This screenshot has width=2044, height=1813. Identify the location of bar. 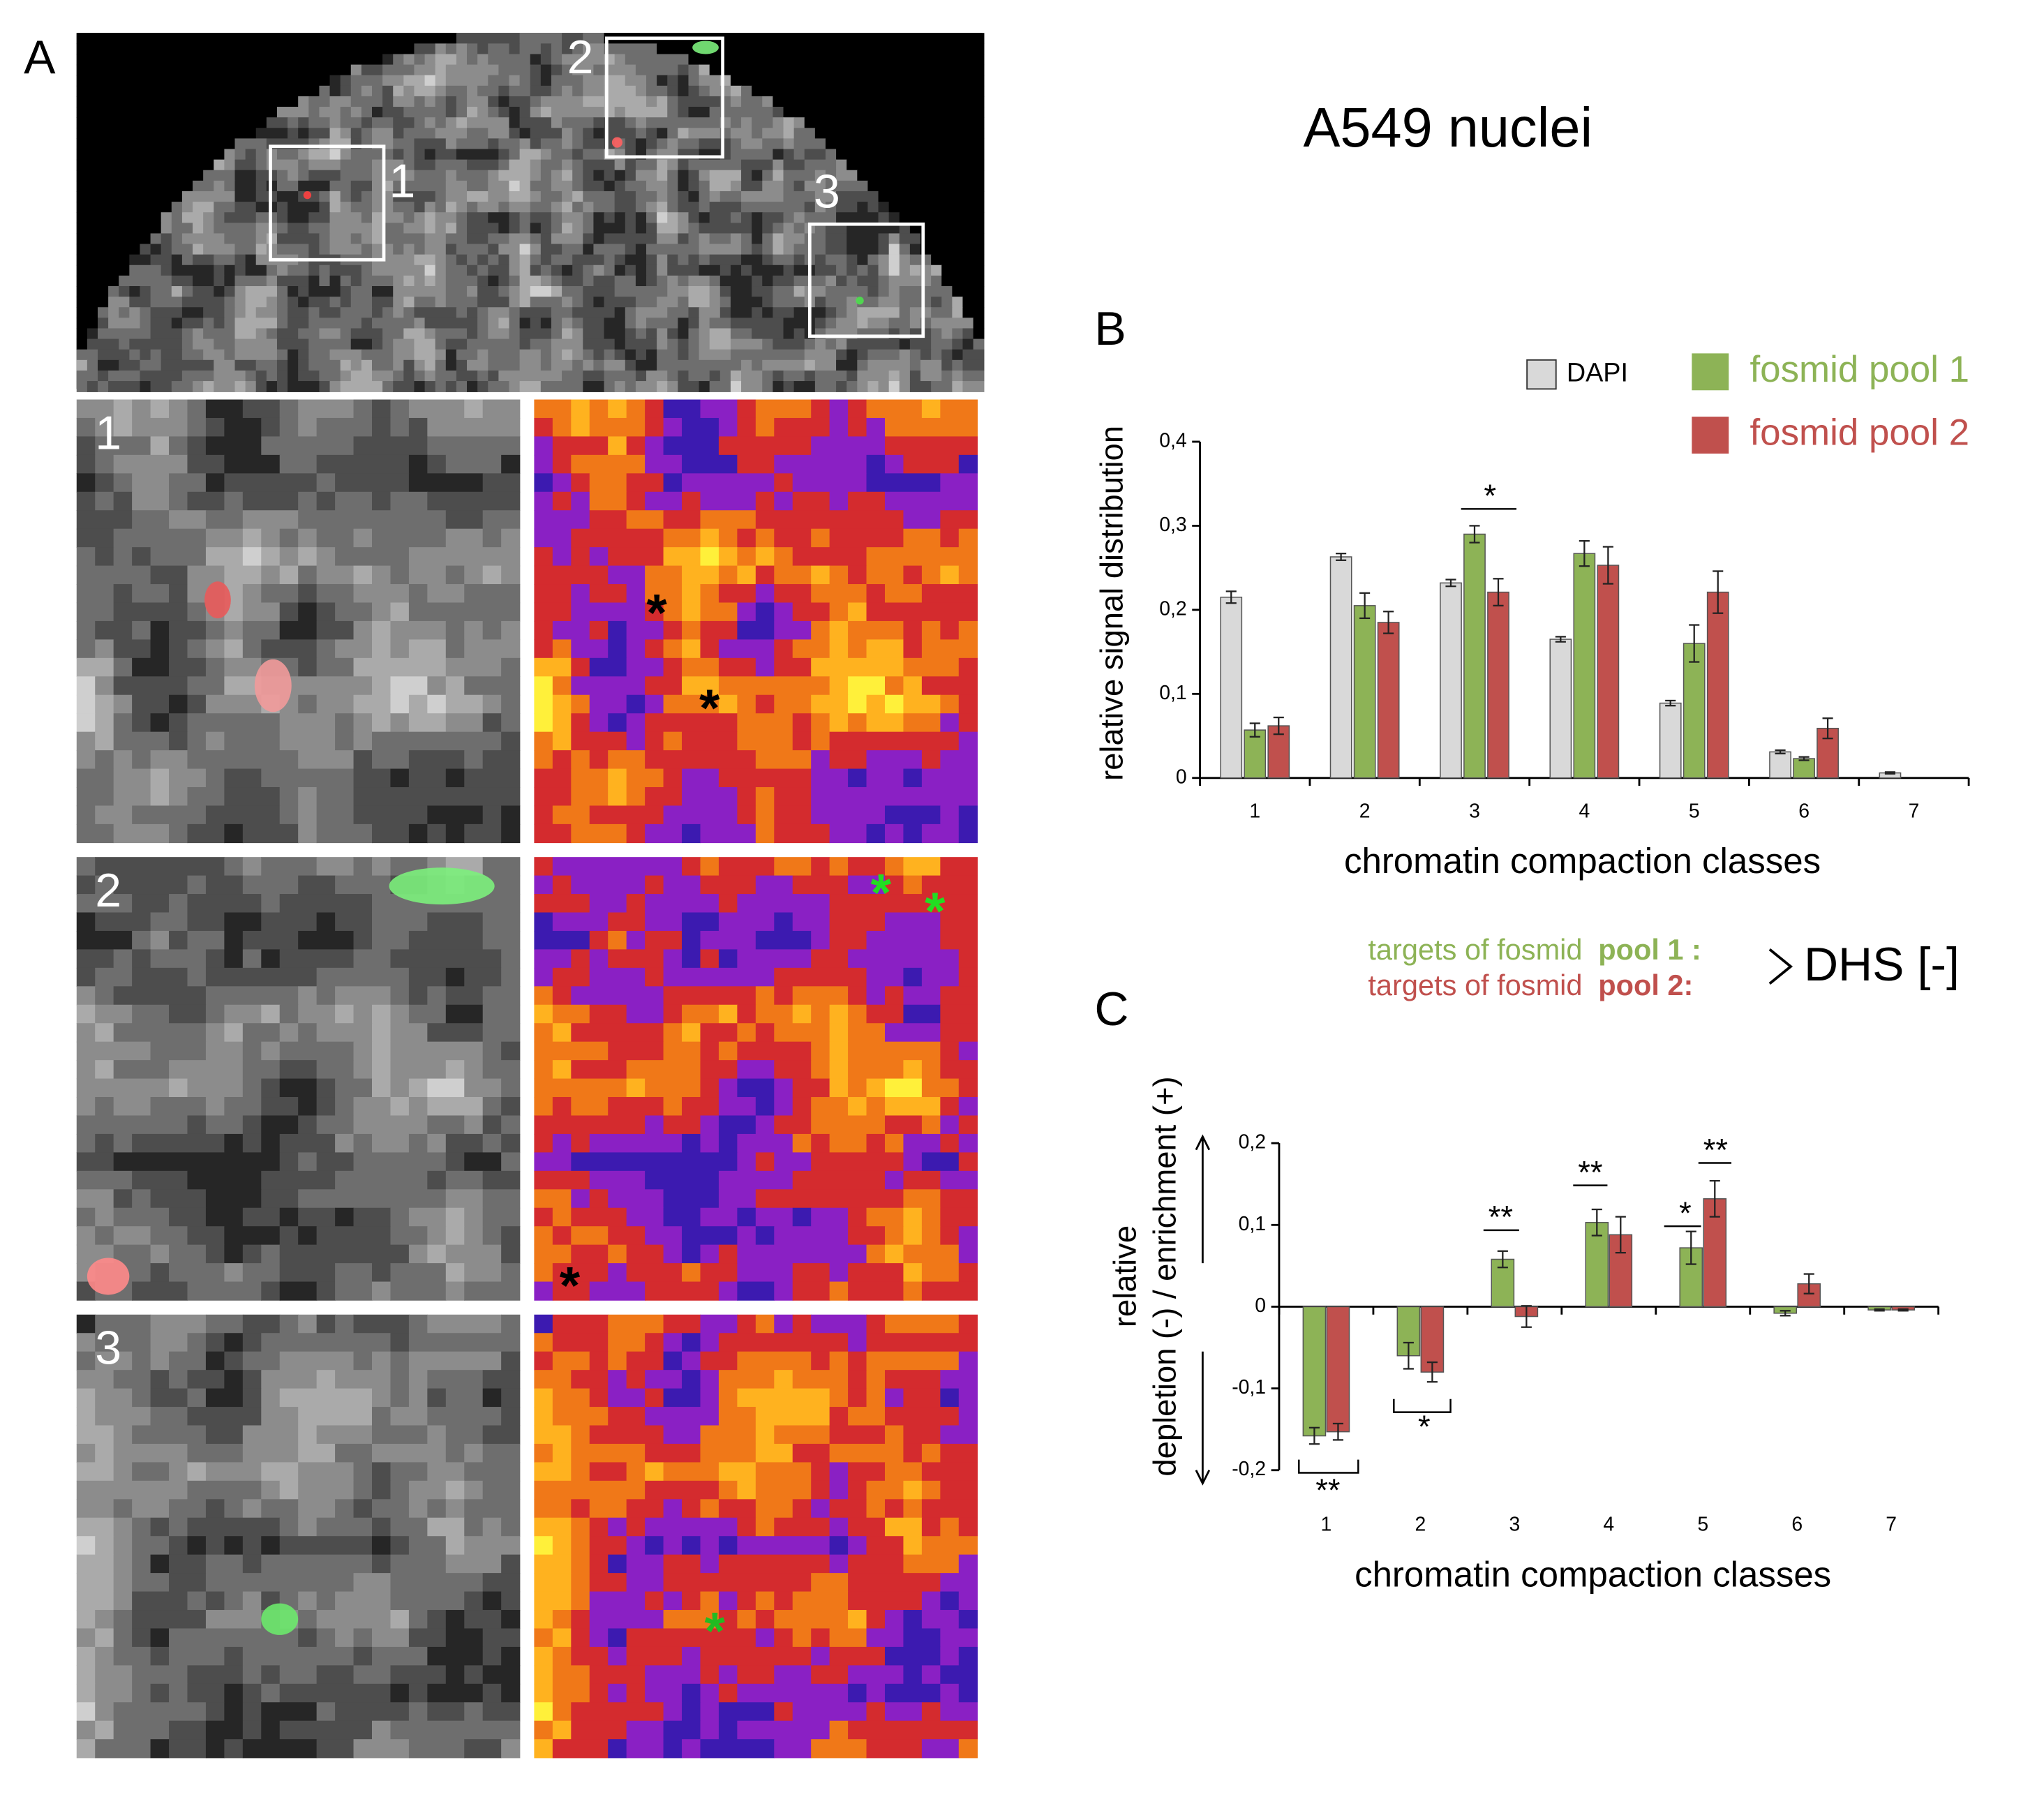
(1340, 668).